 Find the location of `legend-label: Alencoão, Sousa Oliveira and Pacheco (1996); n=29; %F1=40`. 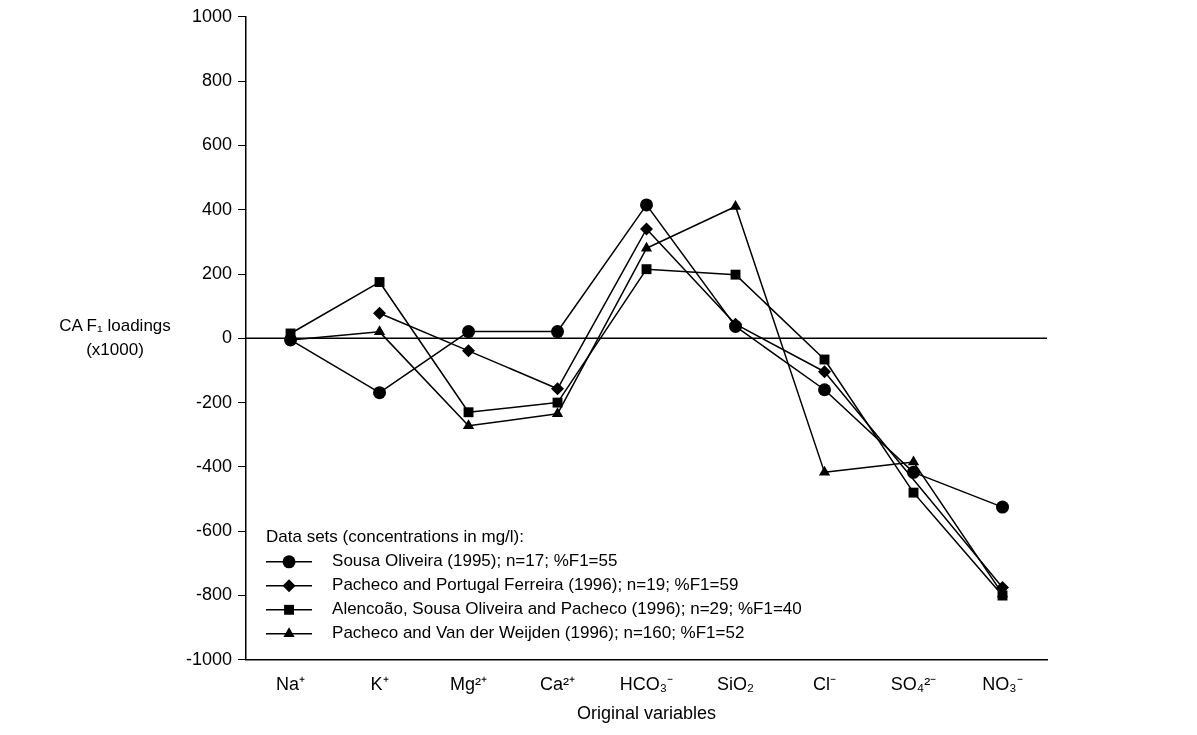

legend-label: Alencoão, Sousa Oliveira and Pacheco (1996); n=29; %F1=40 is located at coordinates (567, 609).